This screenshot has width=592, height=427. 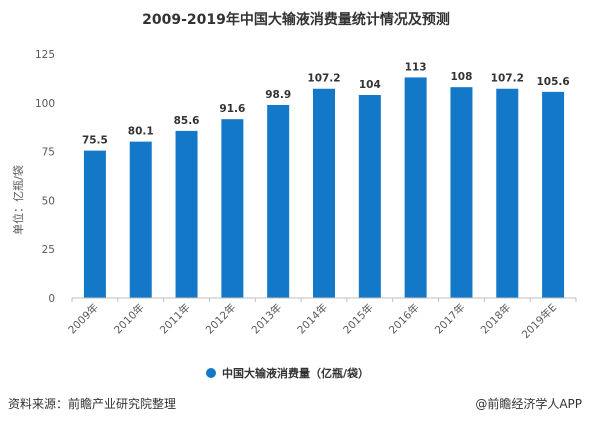 I want to click on chart-title: 2009-2019年中国大输液消费量统计情况及预测, so click(x=296, y=19).